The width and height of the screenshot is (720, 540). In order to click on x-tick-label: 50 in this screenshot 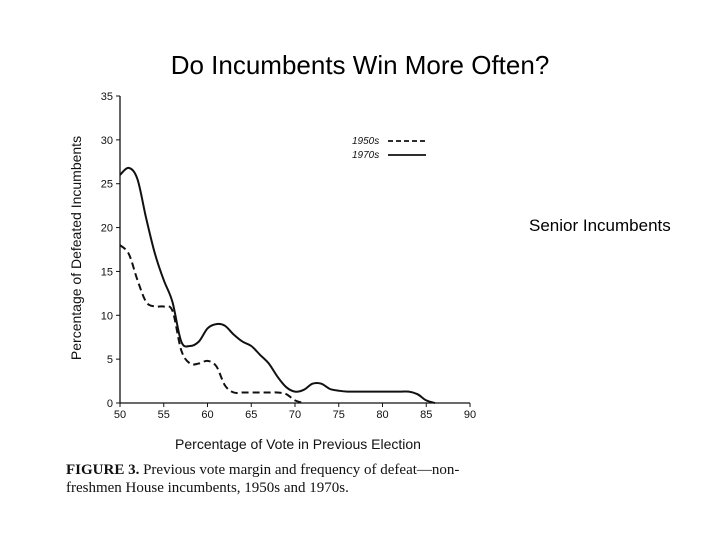, I will do `click(120, 415)`.